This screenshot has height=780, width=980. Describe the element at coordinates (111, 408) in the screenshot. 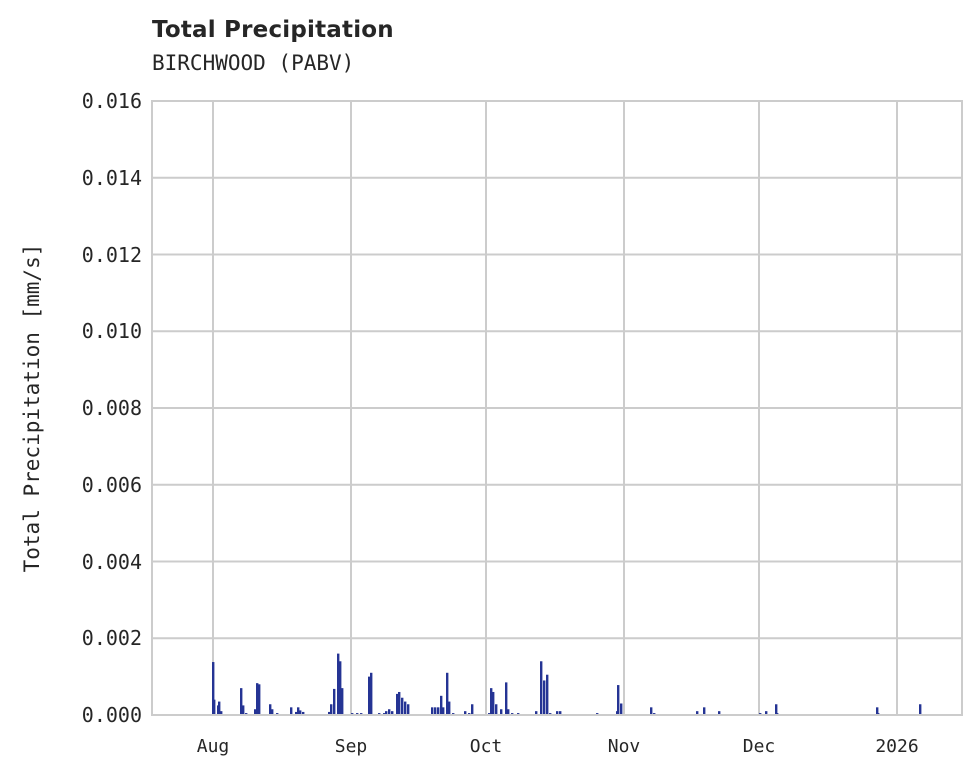

I see `y-tick: 0.008` at that location.